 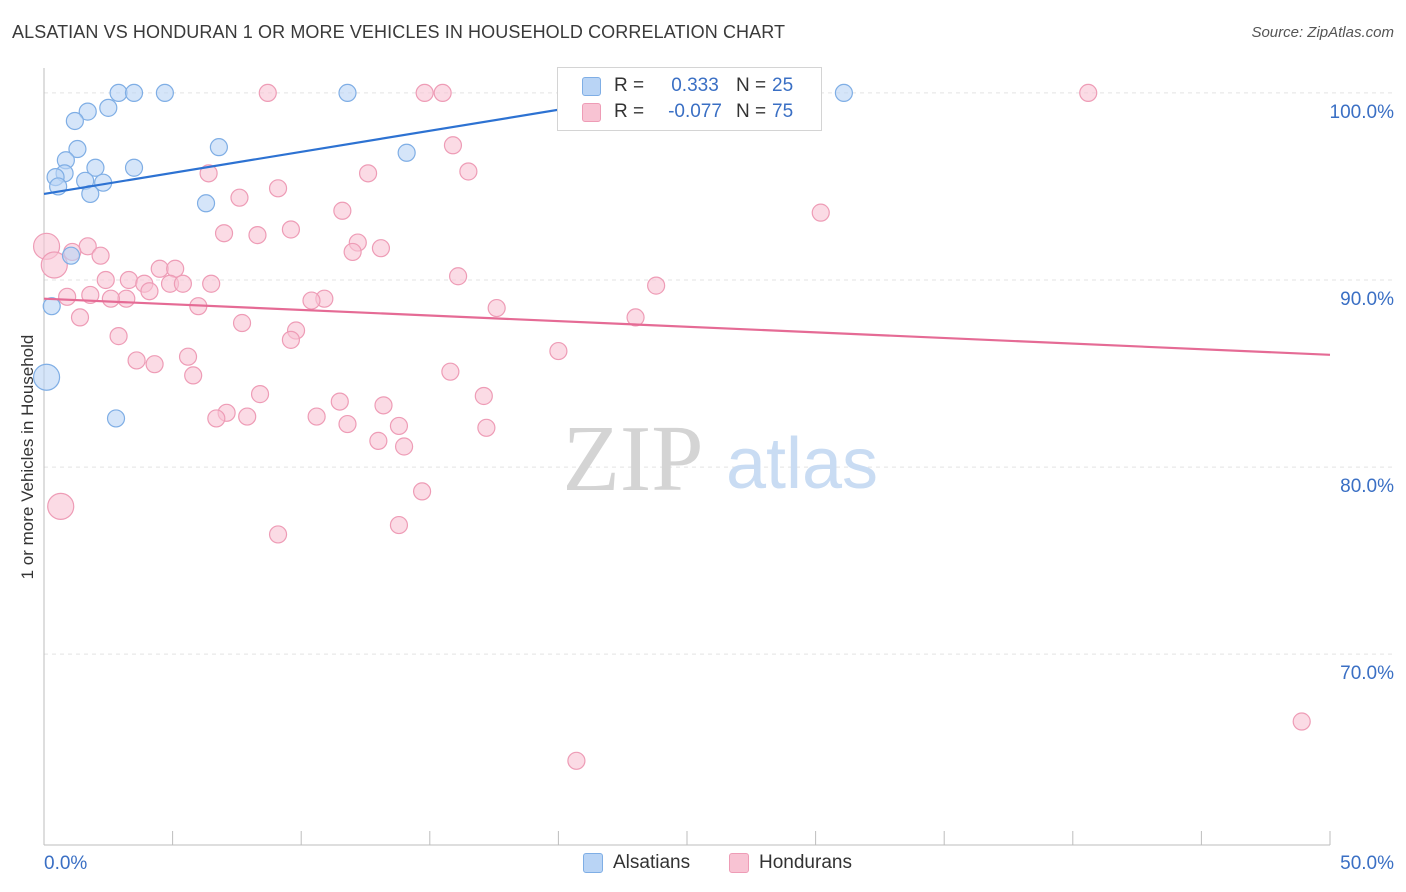 I want to click on legend-r-value-alsatians: 0.333, so click(x=695, y=85).